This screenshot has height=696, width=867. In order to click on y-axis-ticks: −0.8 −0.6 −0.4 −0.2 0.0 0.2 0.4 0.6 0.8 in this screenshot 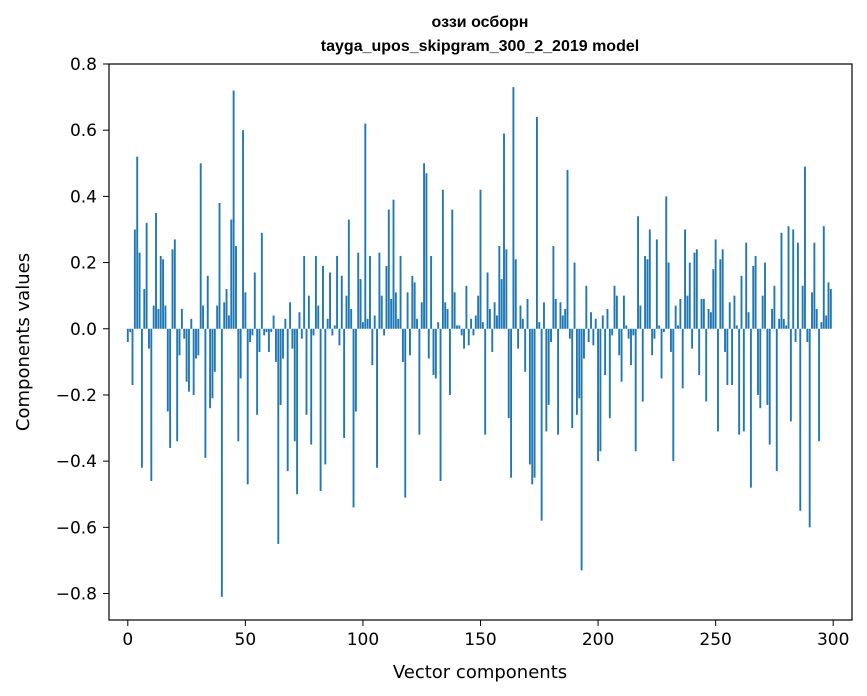, I will do `click(82, 330)`.